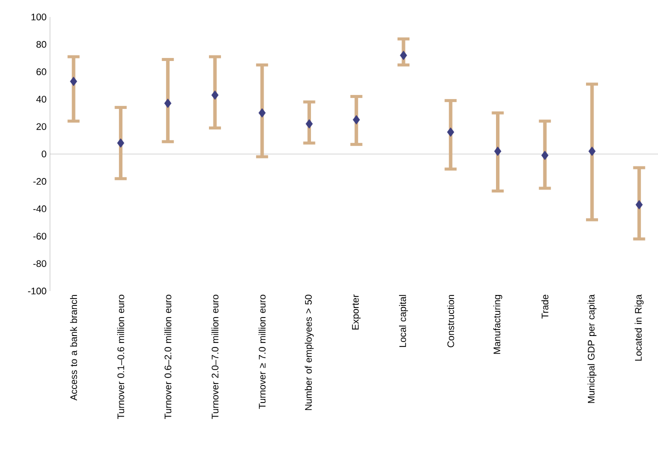  Describe the element at coordinates (214, 356) in the screenshot. I see `x-tick-label: Turnover 2.0–7.0 million euro` at that location.